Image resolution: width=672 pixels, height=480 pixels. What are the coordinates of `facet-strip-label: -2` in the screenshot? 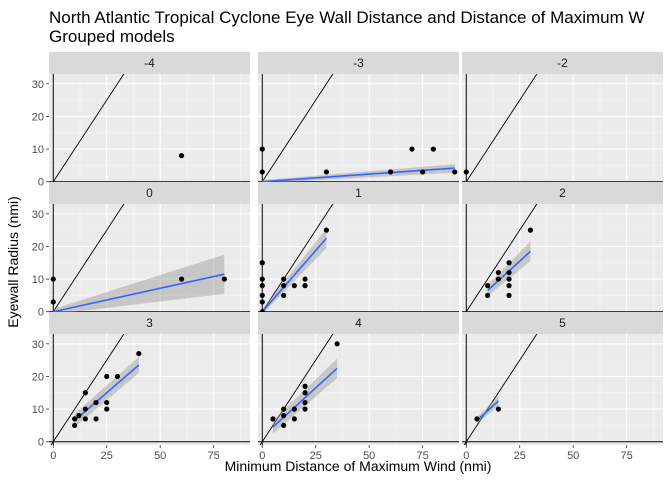 It's located at (562, 63).